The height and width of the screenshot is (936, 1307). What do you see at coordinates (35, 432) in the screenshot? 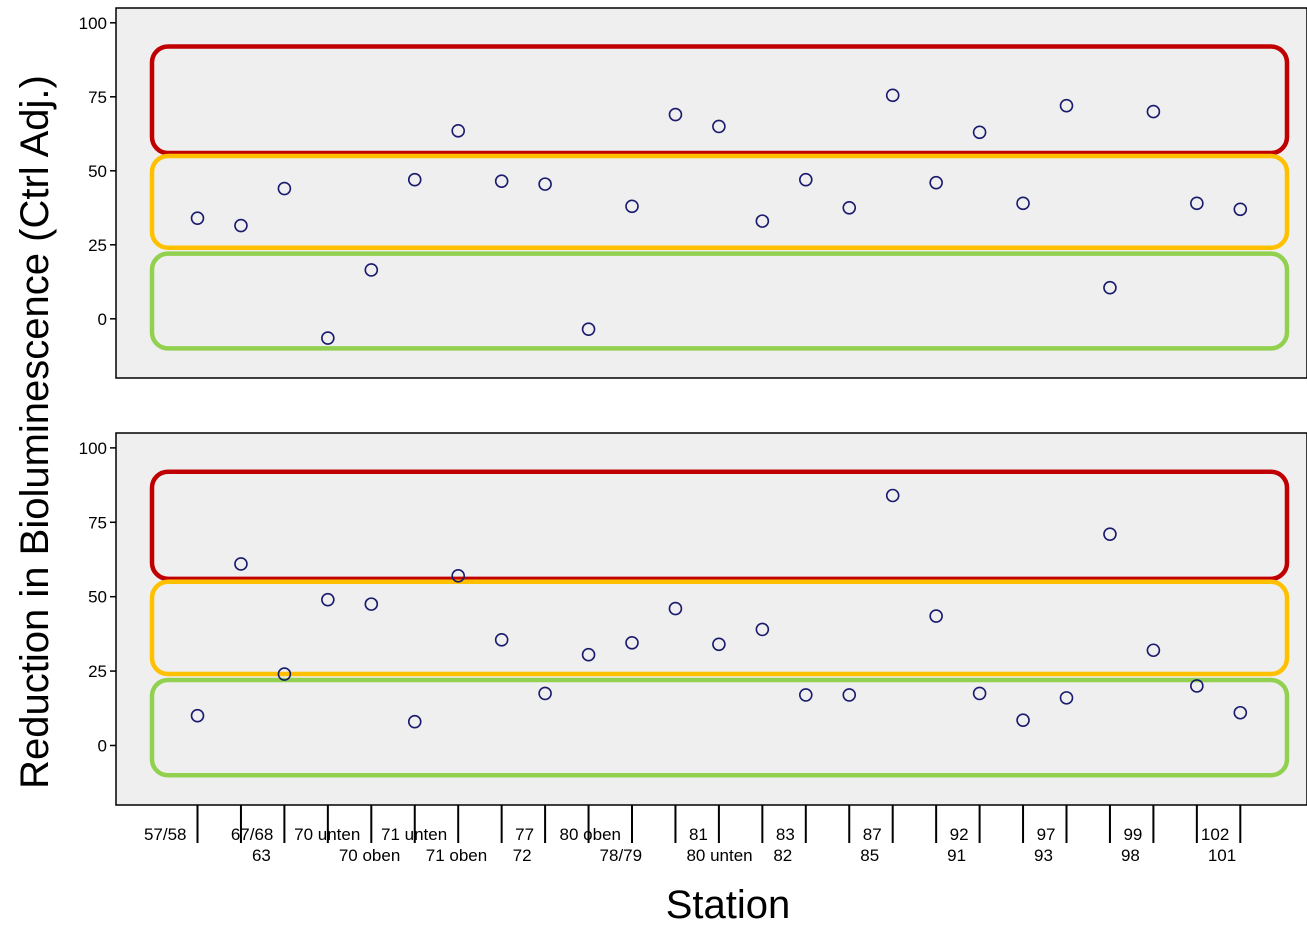
I see `y-axis-title: Reduction in Bioluminescence (Ctrl Adj.)` at bounding box center [35, 432].